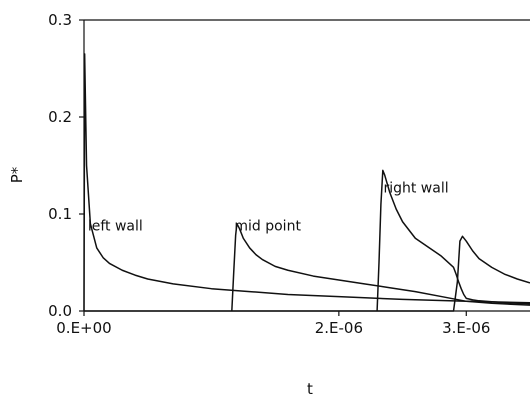 The width and height of the screenshot is (530, 399). I want to click on y-tick-label: 0.2, so click(60, 117).